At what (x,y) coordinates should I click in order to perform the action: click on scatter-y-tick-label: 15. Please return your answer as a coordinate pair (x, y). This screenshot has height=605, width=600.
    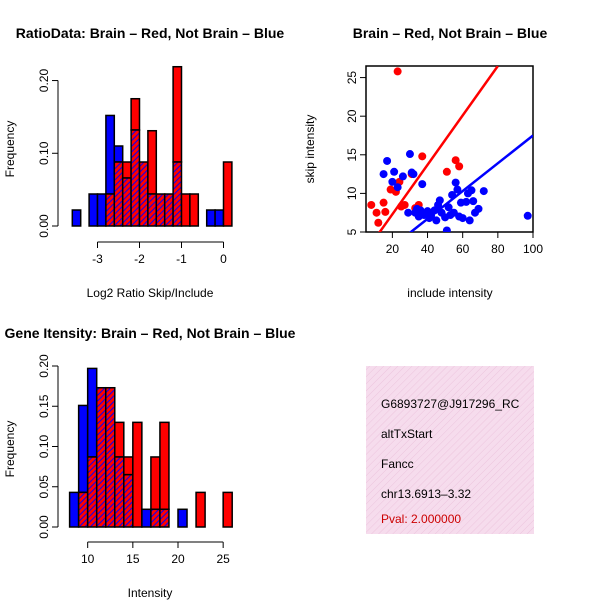
    Looking at the image, I should click on (352, 155).